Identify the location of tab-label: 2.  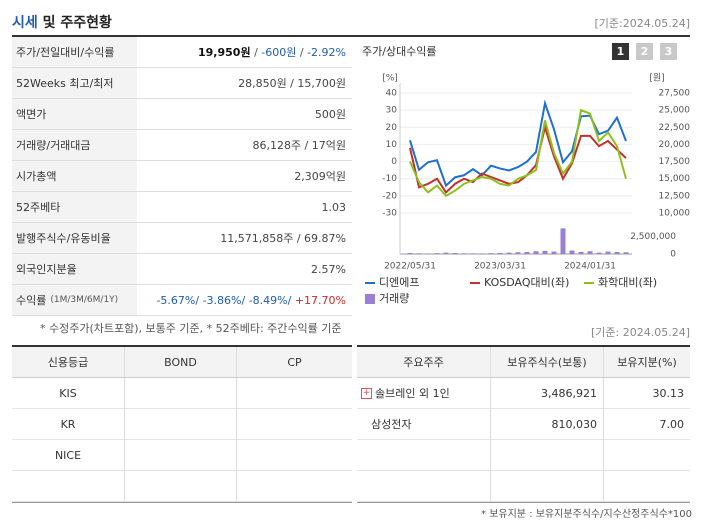
(645, 51).